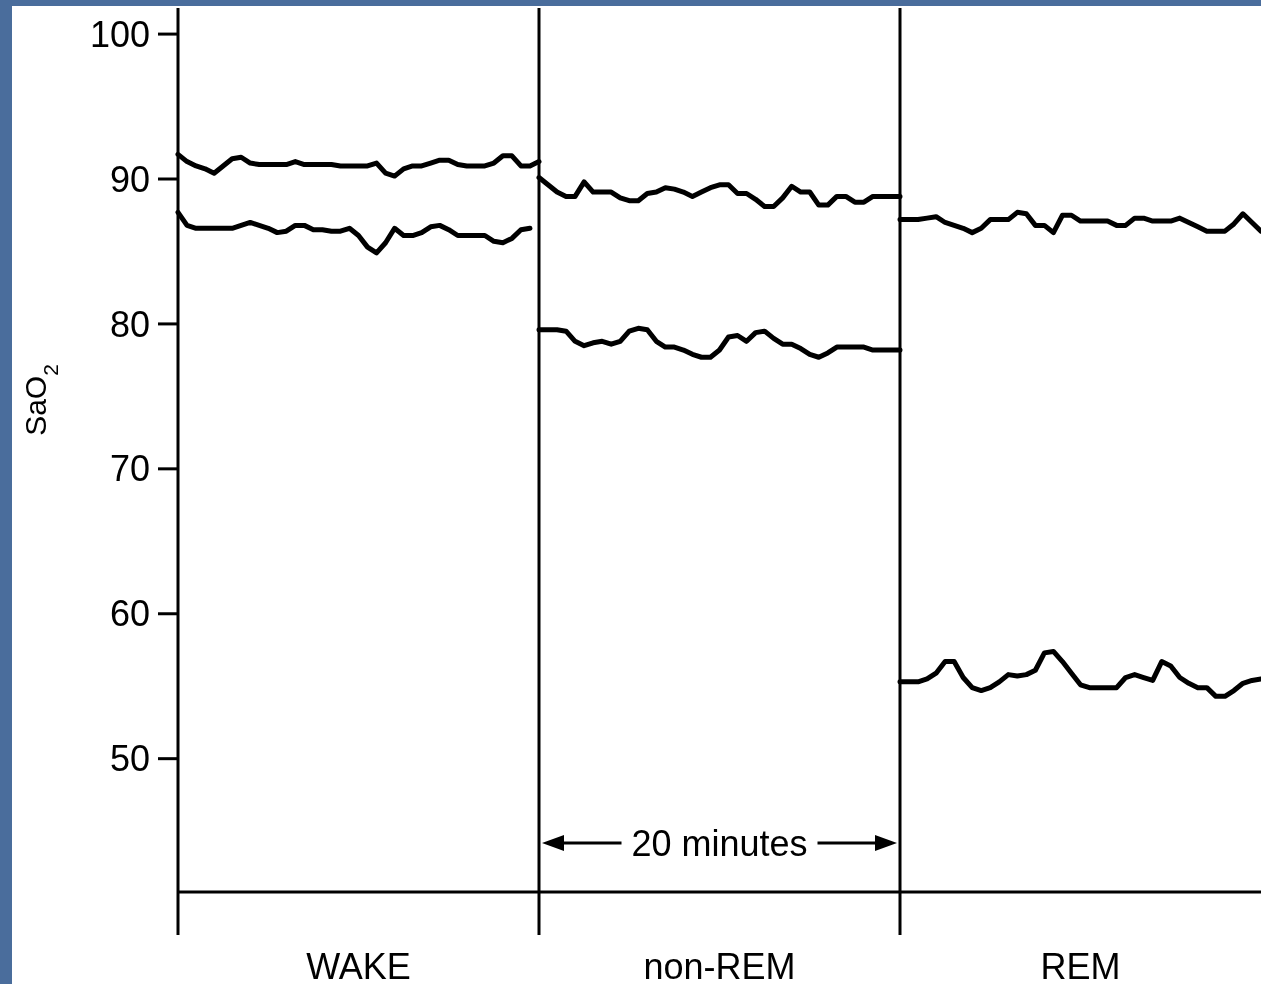  I want to click on y-tick-label: 60, so click(129, 614).